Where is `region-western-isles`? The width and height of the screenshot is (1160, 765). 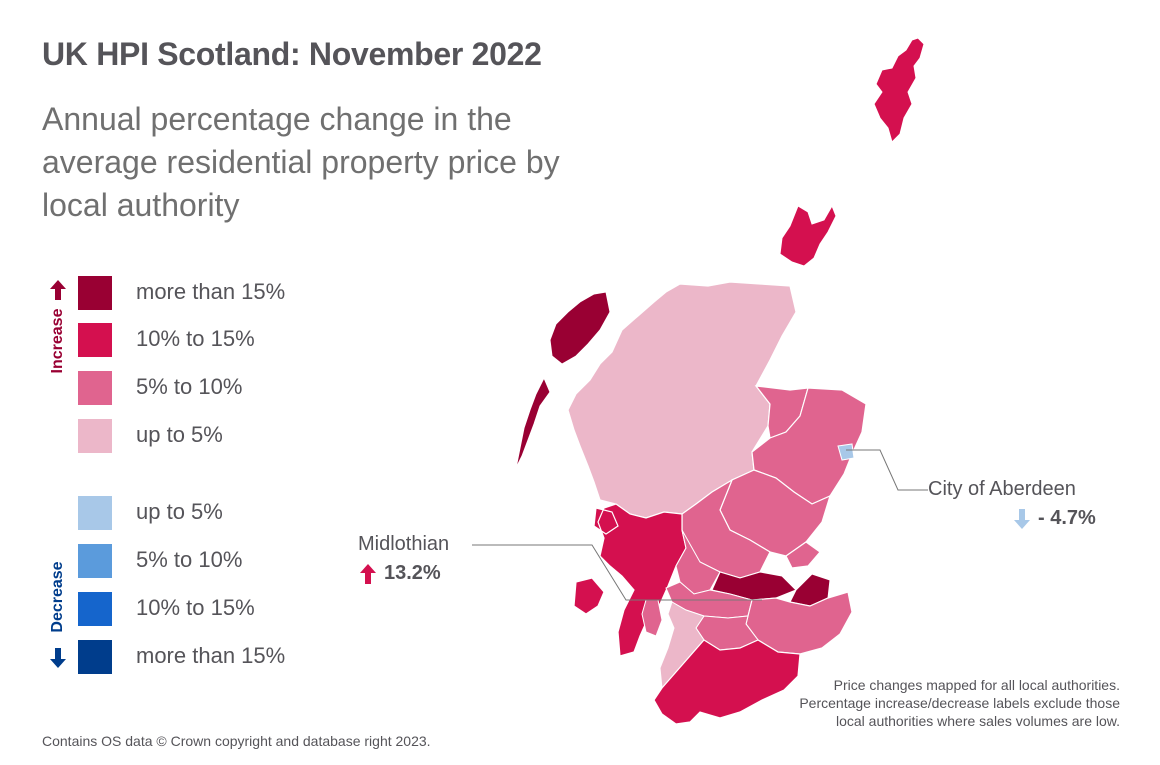
region-western-isles is located at coordinates (563, 380).